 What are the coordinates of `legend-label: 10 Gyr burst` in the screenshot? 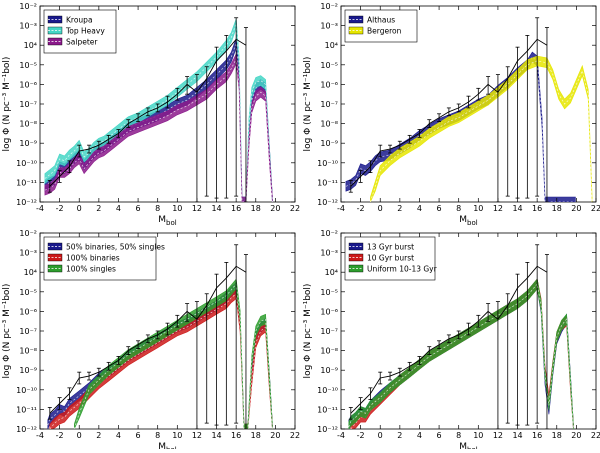 It's located at (390, 258).